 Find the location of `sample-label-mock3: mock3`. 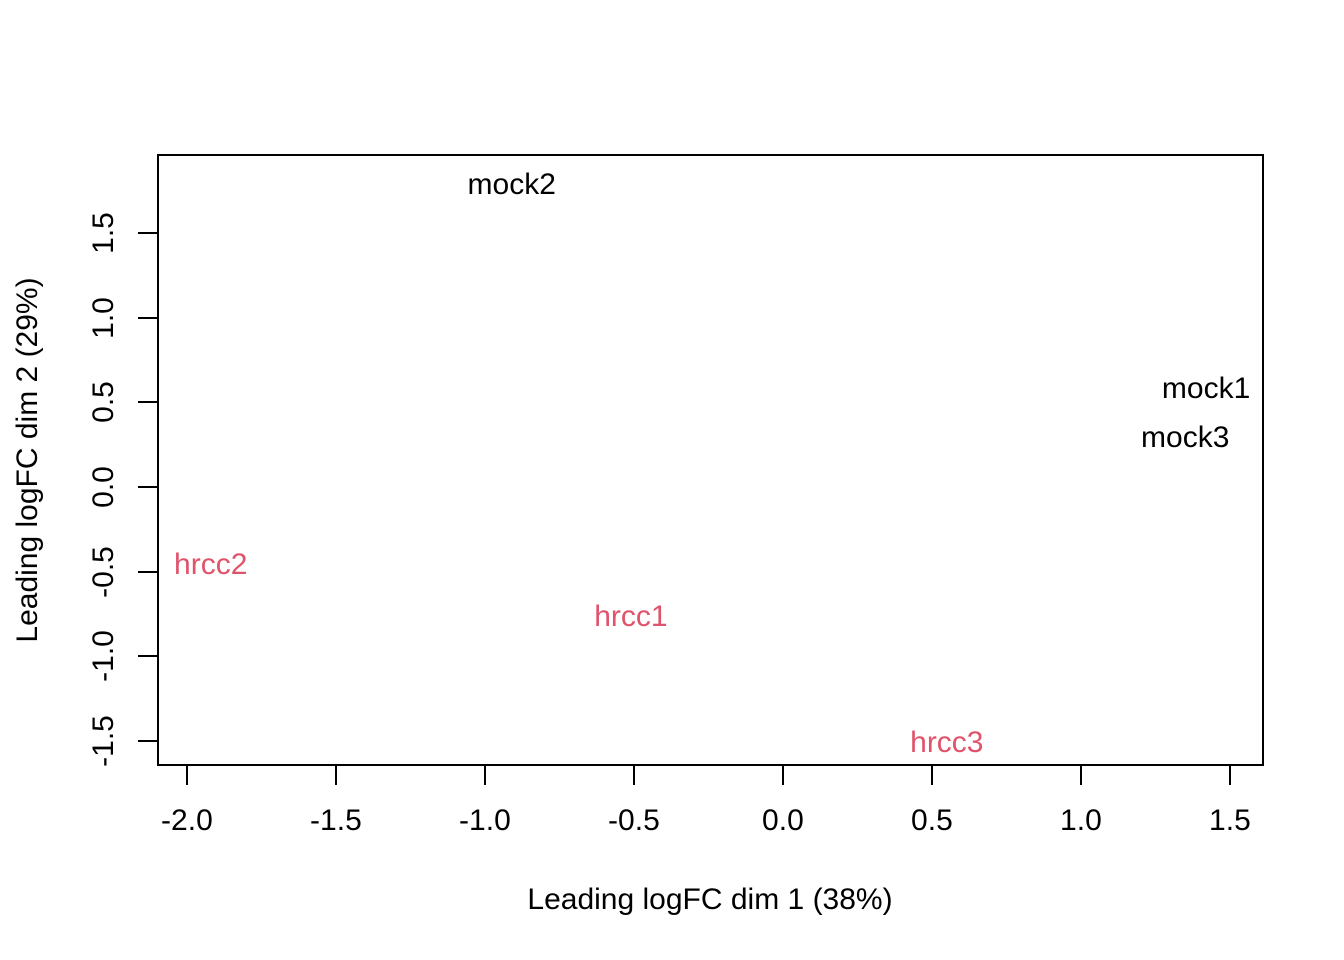

sample-label-mock3: mock3 is located at coordinates (1185, 437).